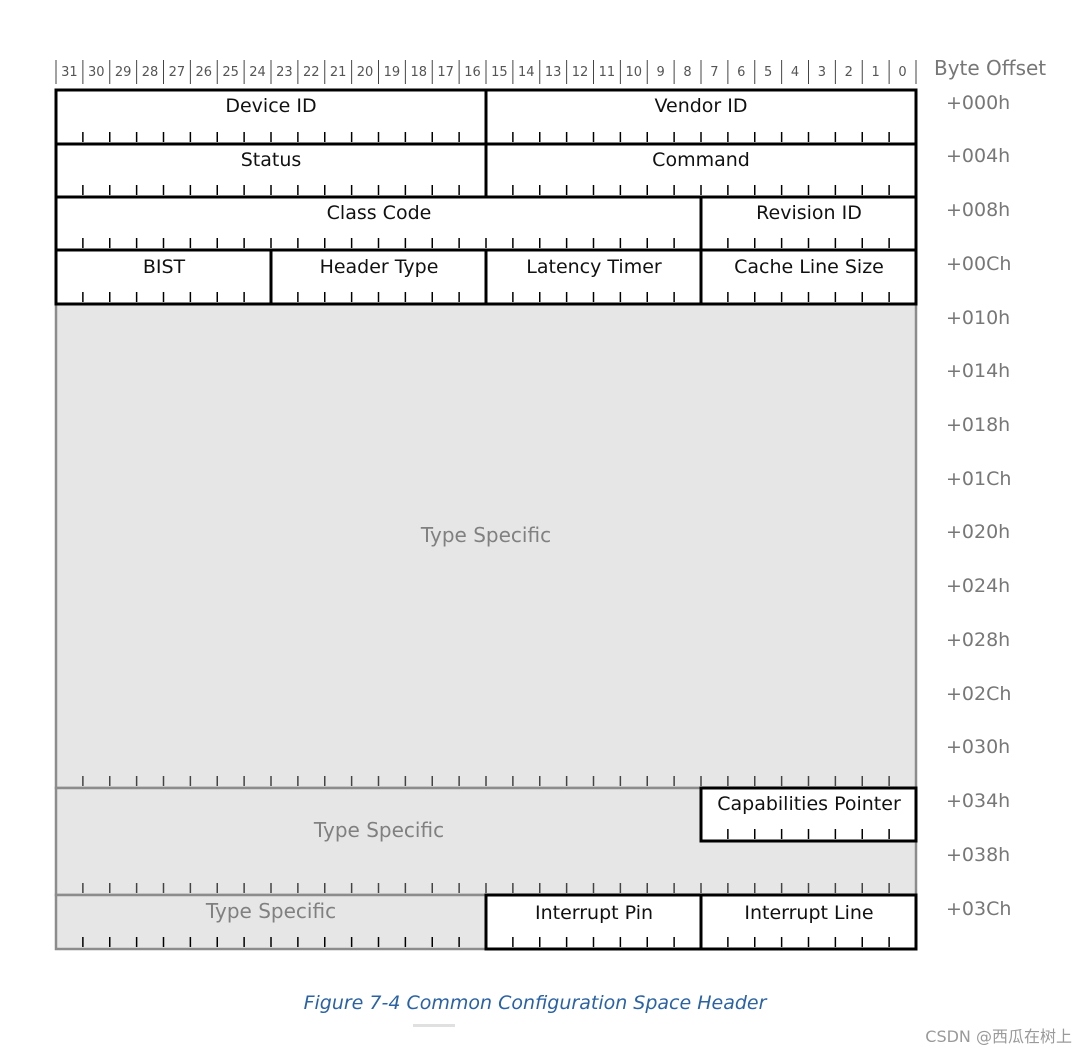 The image size is (1088, 1054). What do you see at coordinates (978, 264) in the screenshot?
I see `offset-label: +00Ch` at bounding box center [978, 264].